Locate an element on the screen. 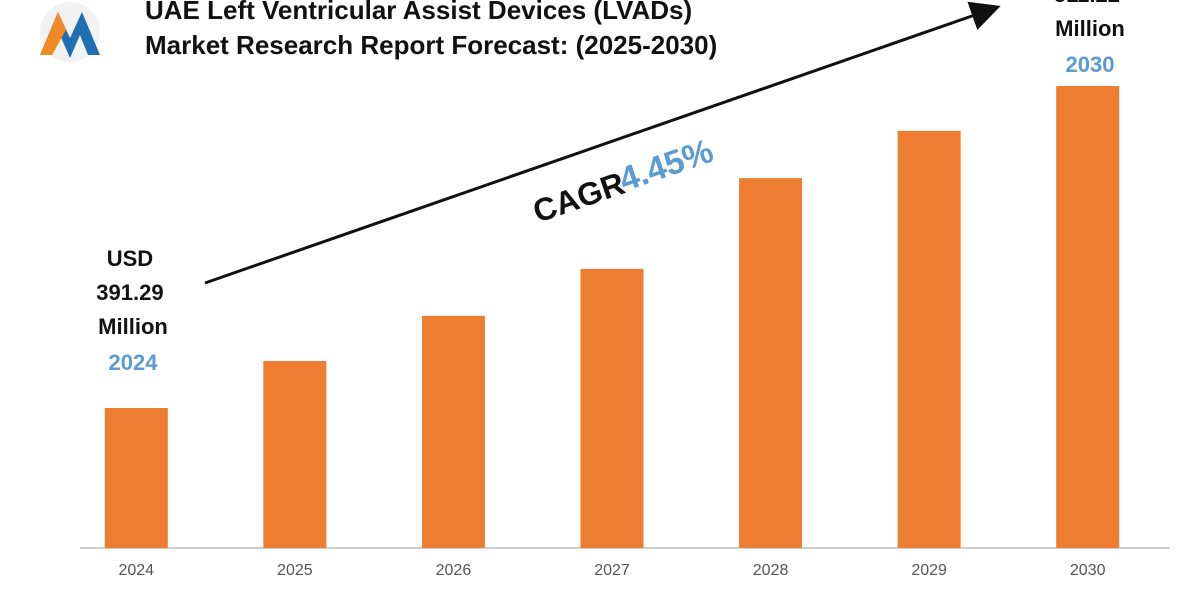 This screenshot has width=1200, height=600. x-tick-label: 2030 is located at coordinates (1088, 570).